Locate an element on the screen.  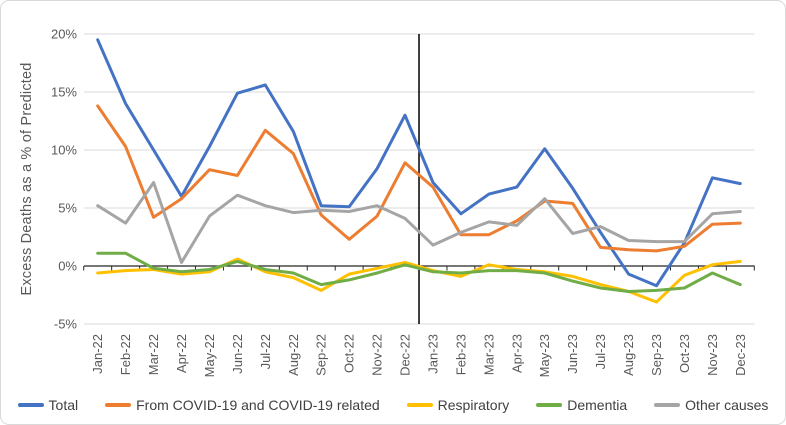
legend-label-total: Total is located at coordinates (63, 405).